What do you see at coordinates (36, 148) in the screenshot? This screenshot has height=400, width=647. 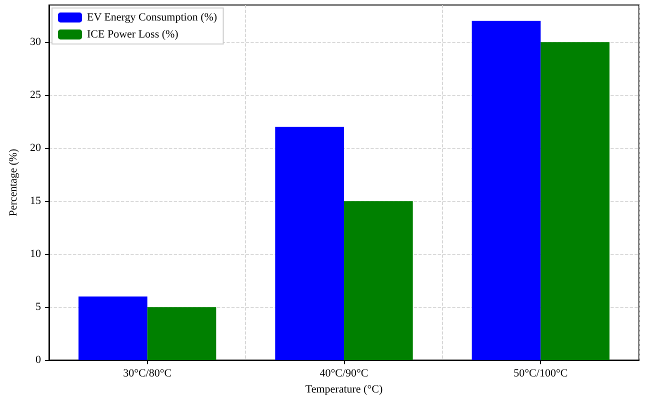 I see `y-tick-label: 20` at bounding box center [36, 148].